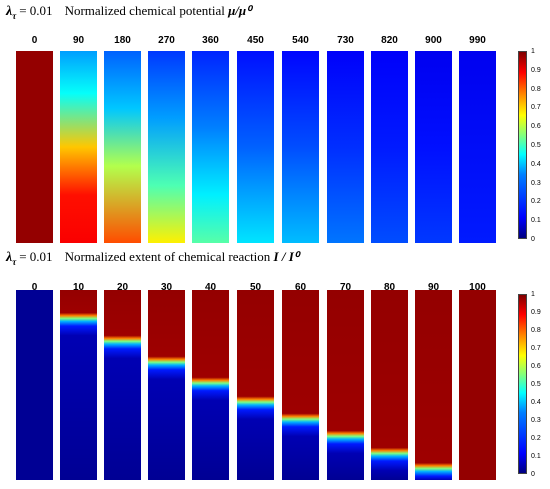  Describe the element at coordinates (78, 287) in the screenshot. I see `column-label: 10` at that location.